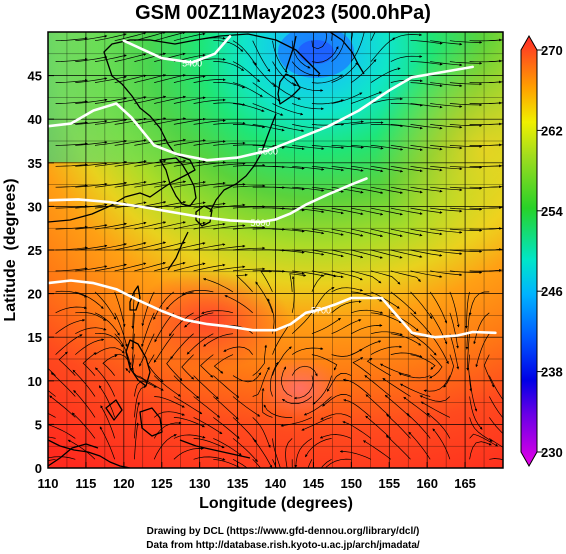 This screenshot has width=566, height=554. What do you see at coordinates (389, 483) in the screenshot?
I see `x-tick-label: 155` at bounding box center [389, 483].